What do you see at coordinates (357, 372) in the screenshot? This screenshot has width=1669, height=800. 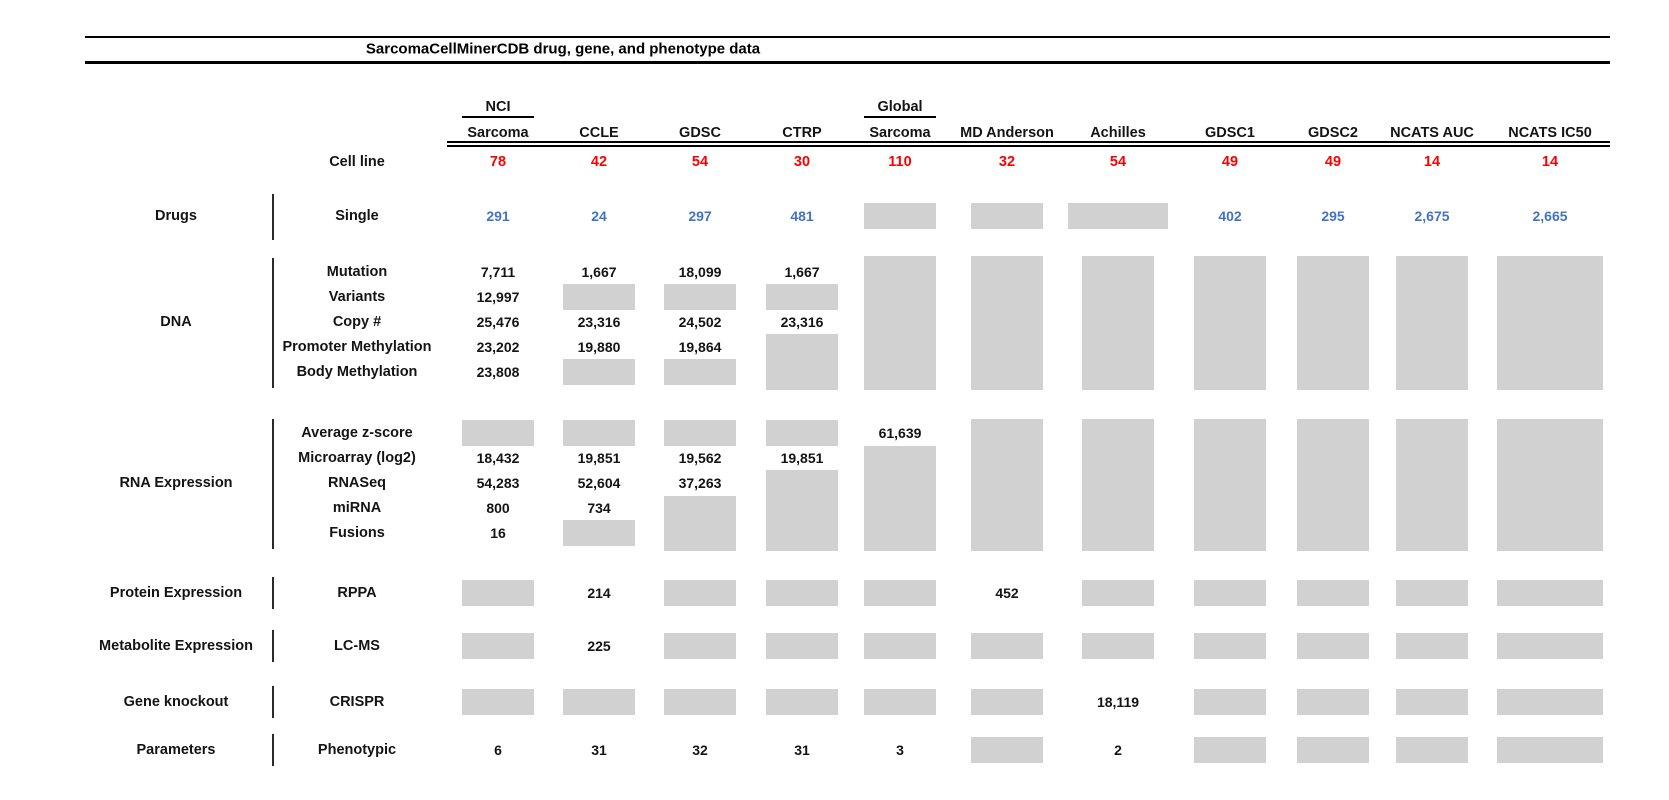 I see `row-label: Body Methylation` at bounding box center [357, 372].